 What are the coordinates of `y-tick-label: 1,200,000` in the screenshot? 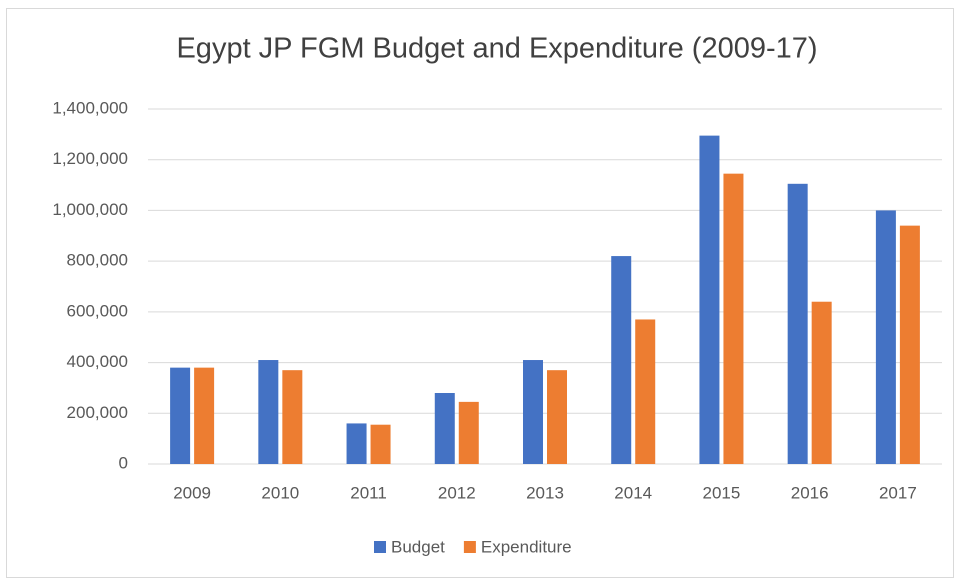 It's located at (90, 158).